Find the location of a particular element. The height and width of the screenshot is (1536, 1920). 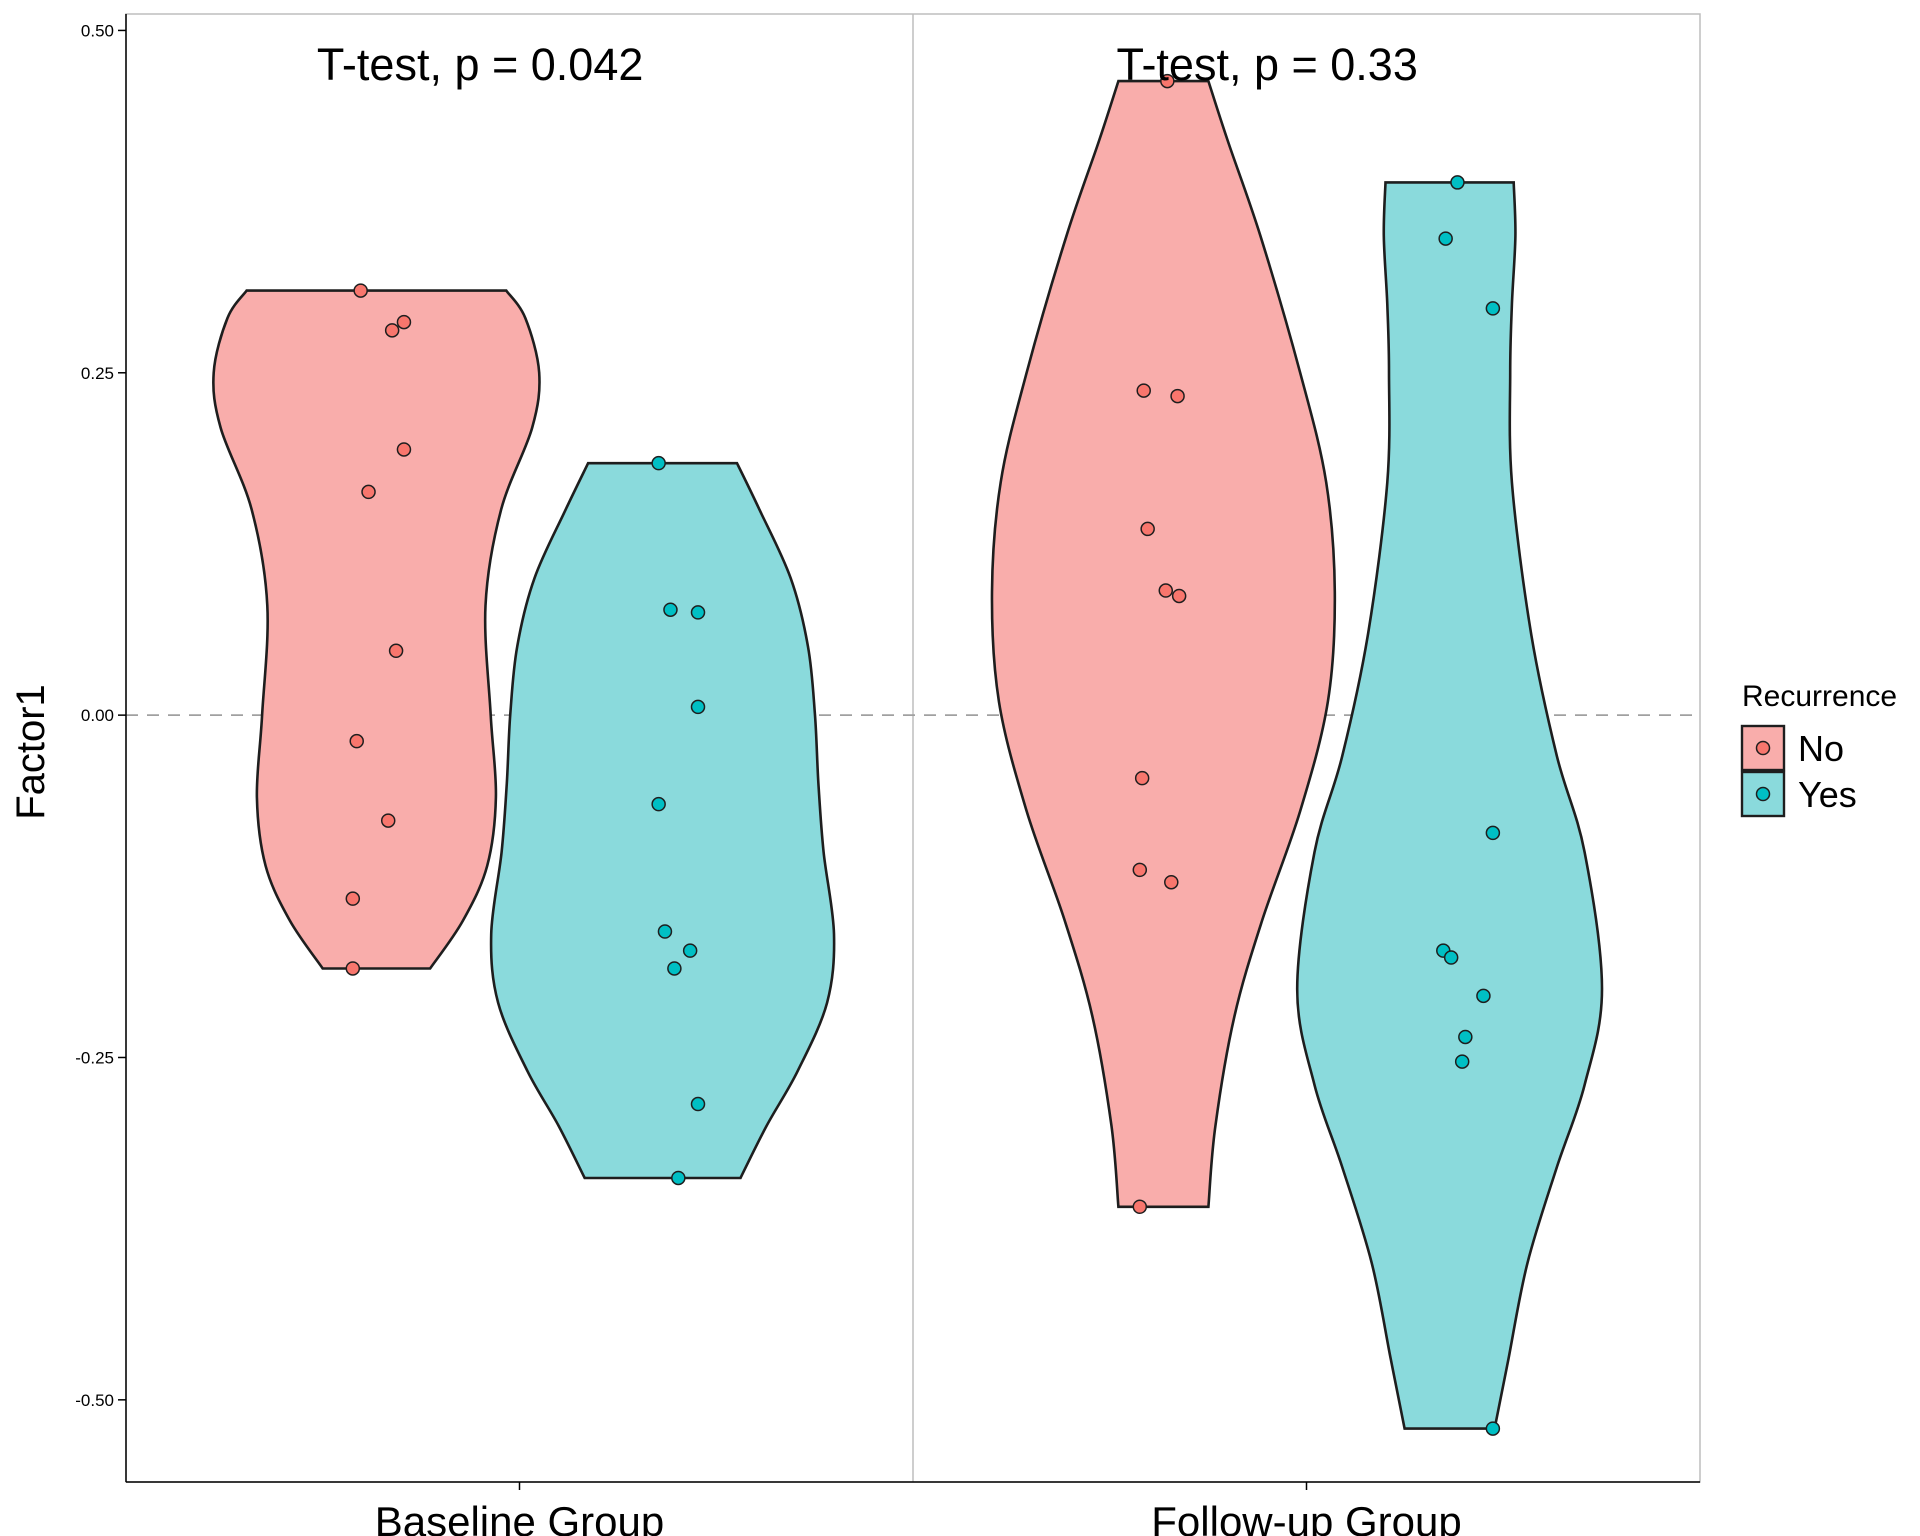

legend-item-no: No is located at coordinates (1792, 748).